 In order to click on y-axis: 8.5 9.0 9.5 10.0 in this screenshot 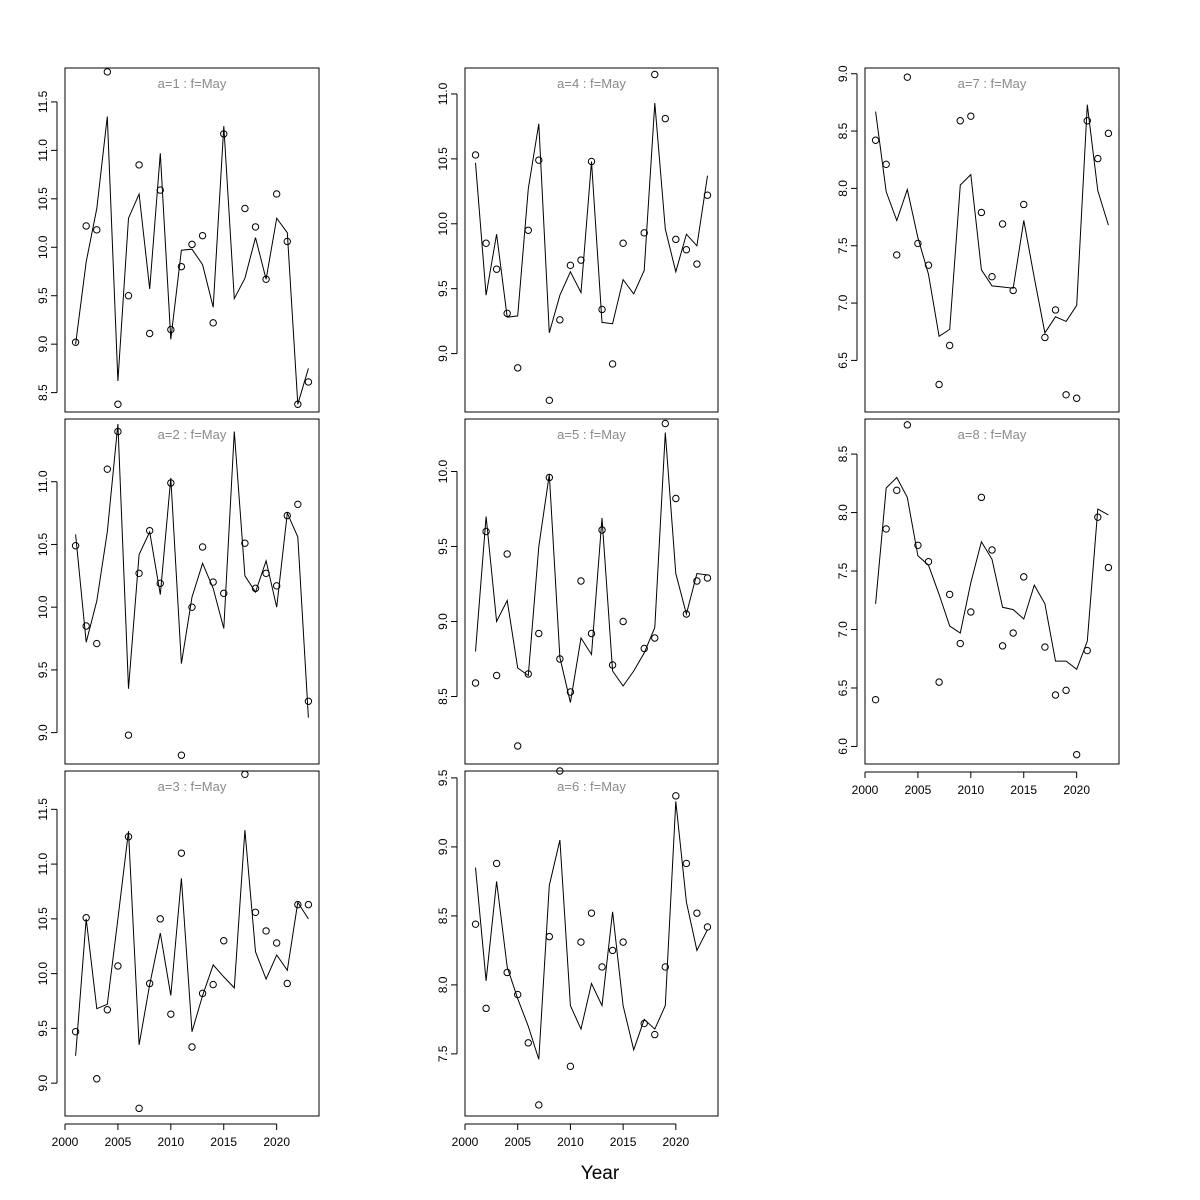, I will do `click(447, 582)`.